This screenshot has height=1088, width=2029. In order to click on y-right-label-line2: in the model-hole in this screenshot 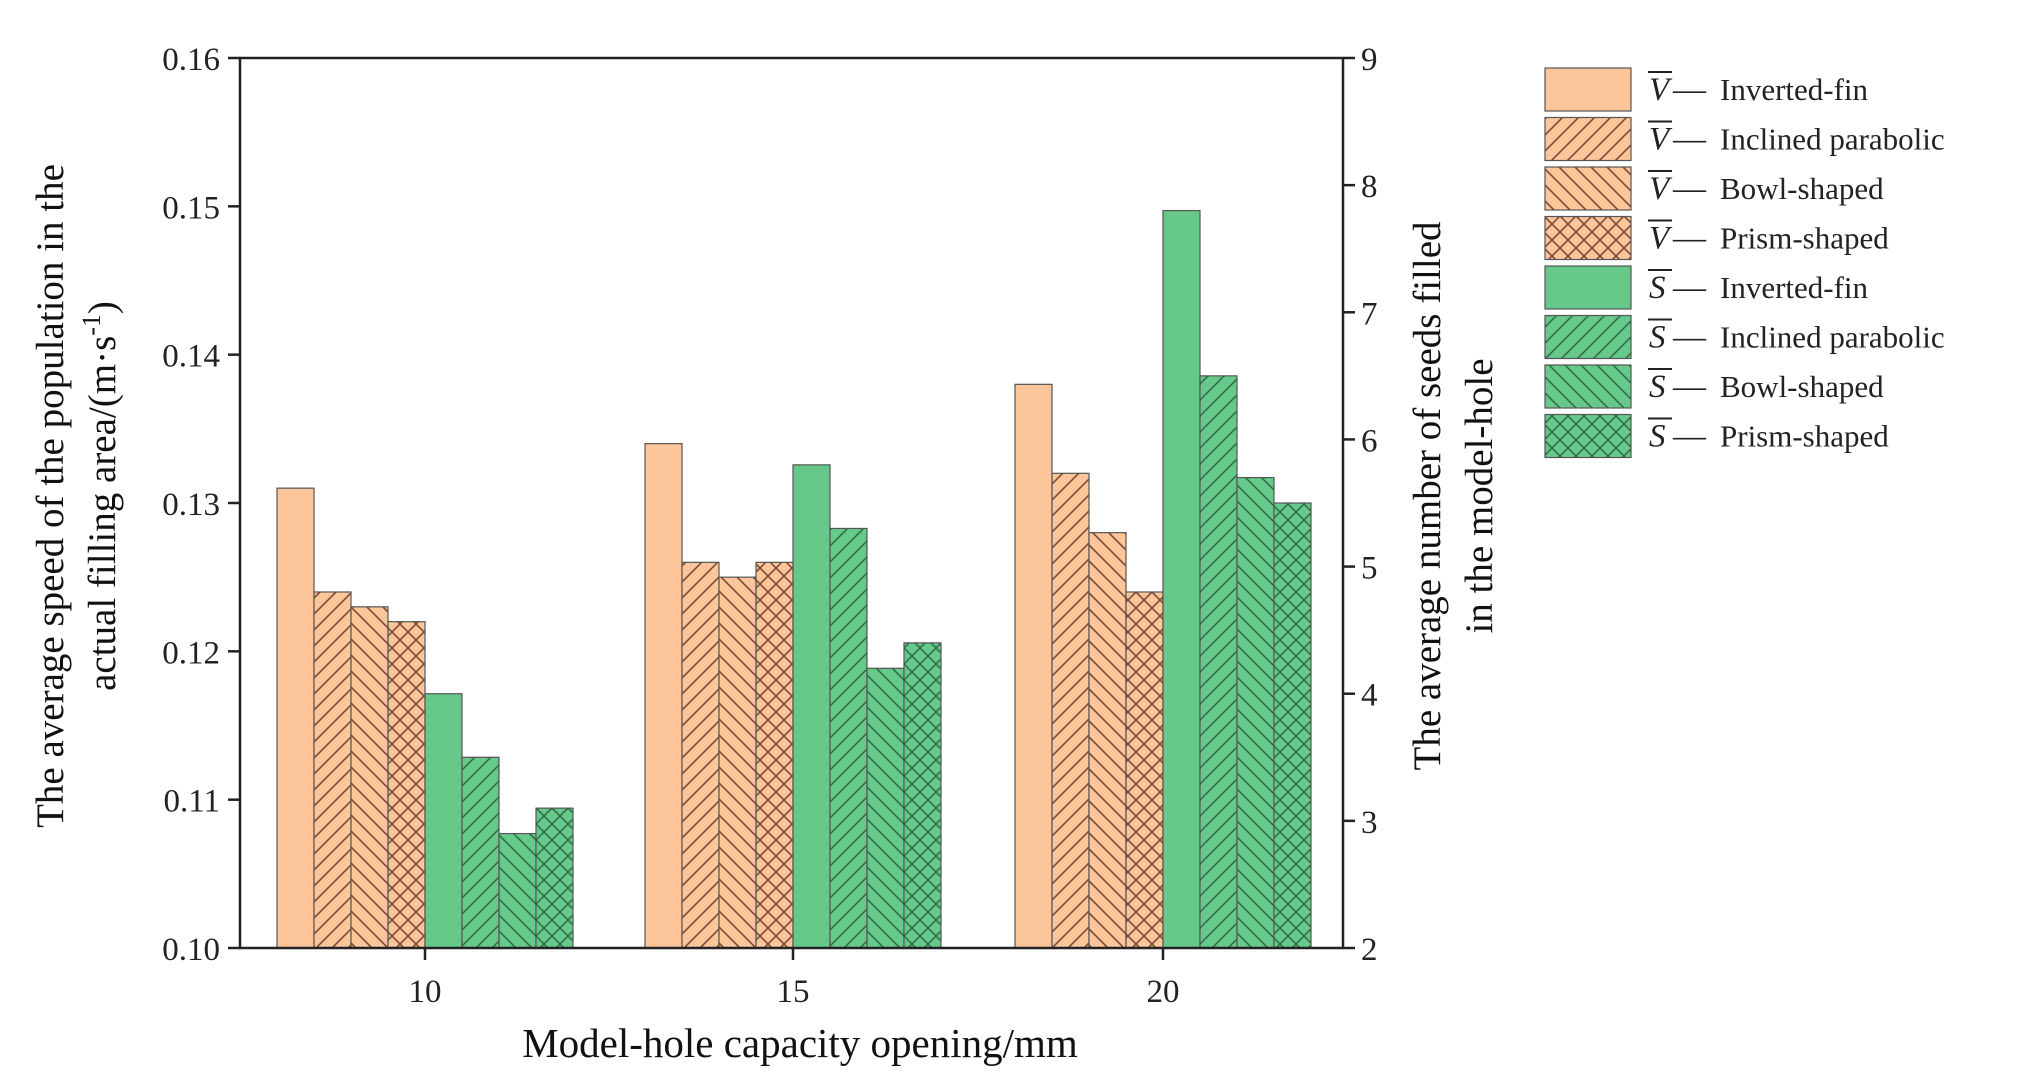, I will do `click(1479, 495)`.